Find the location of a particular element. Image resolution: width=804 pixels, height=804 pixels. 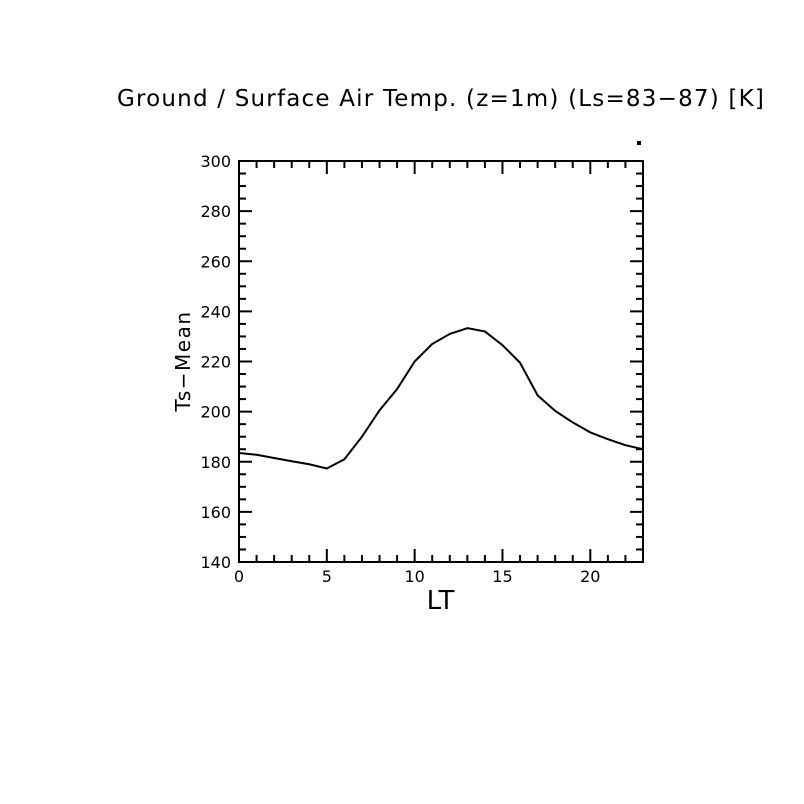

temperature-curve is located at coordinates (441, 398).